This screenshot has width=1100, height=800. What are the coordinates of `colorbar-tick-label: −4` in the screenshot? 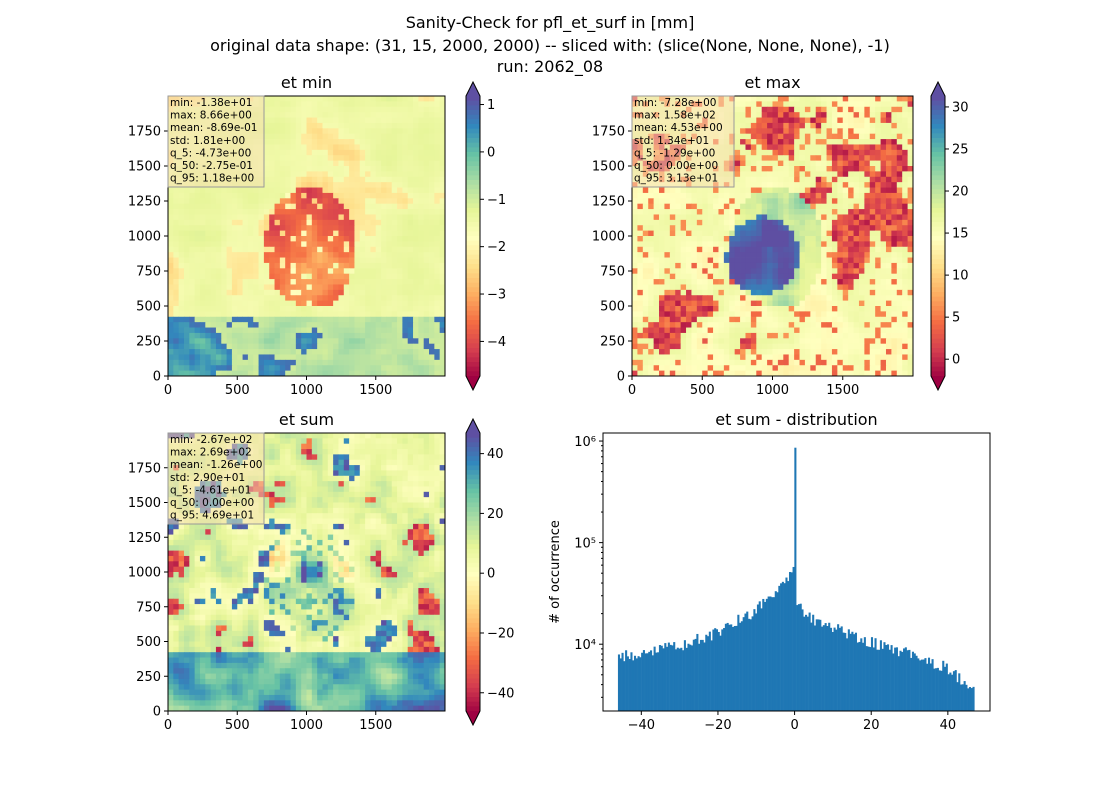 It's located at (496, 342).